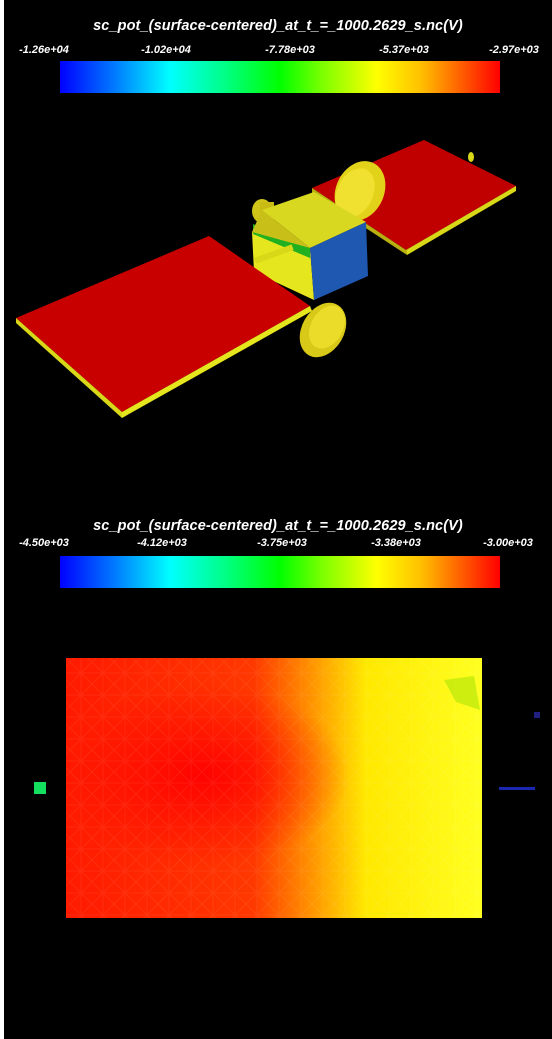 This screenshot has width=552, height=1039. I want to click on probe-marker-left, so click(40, 788).